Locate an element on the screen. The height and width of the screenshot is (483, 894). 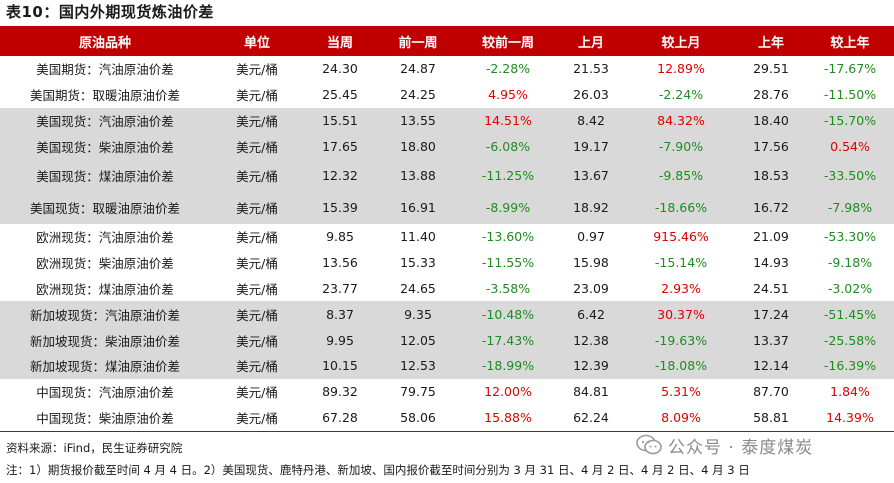
cell-current-week: 8.37 is located at coordinates (340, 314).